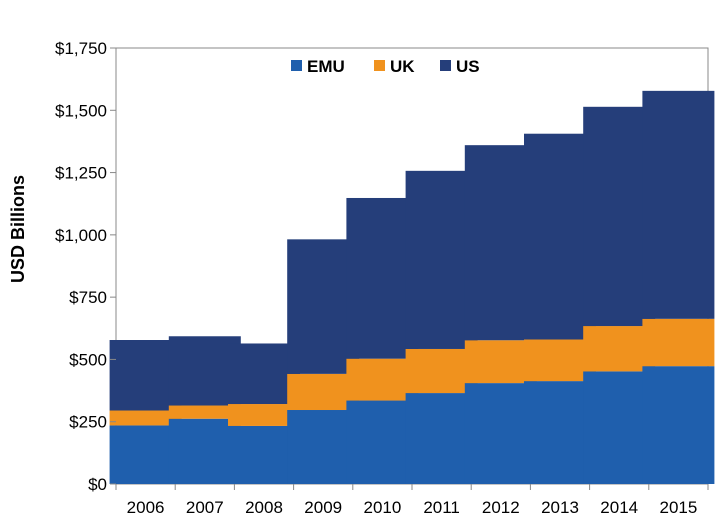  Describe the element at coordinates (382, 507) in the screenshot. I see `x-tick-label: 2010` at that location.